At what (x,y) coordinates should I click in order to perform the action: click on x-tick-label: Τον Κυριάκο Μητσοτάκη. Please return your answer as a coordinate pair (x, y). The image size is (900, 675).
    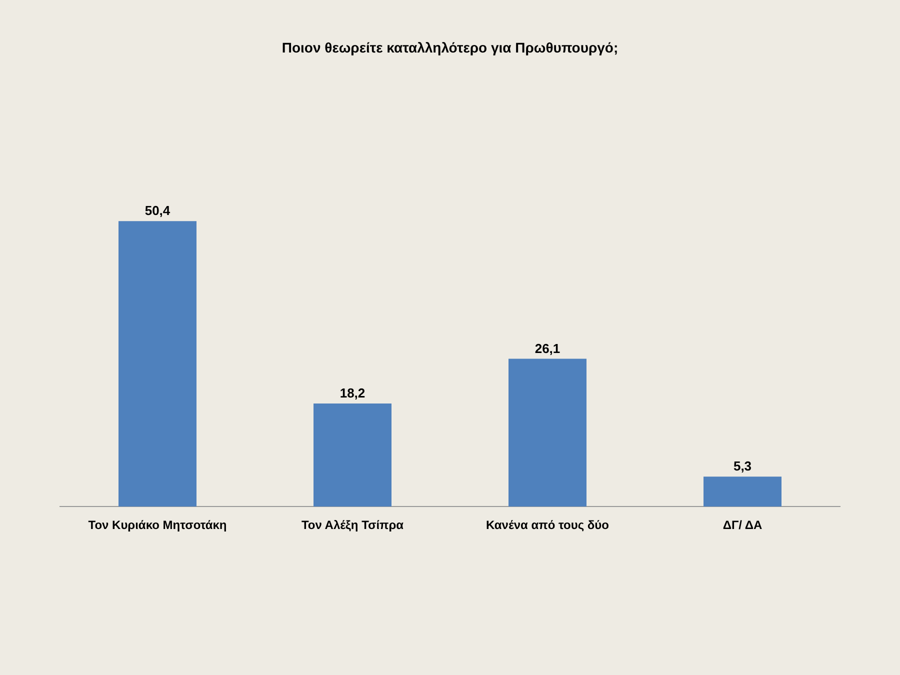
    Looking at the image, I should click on (157, 525).